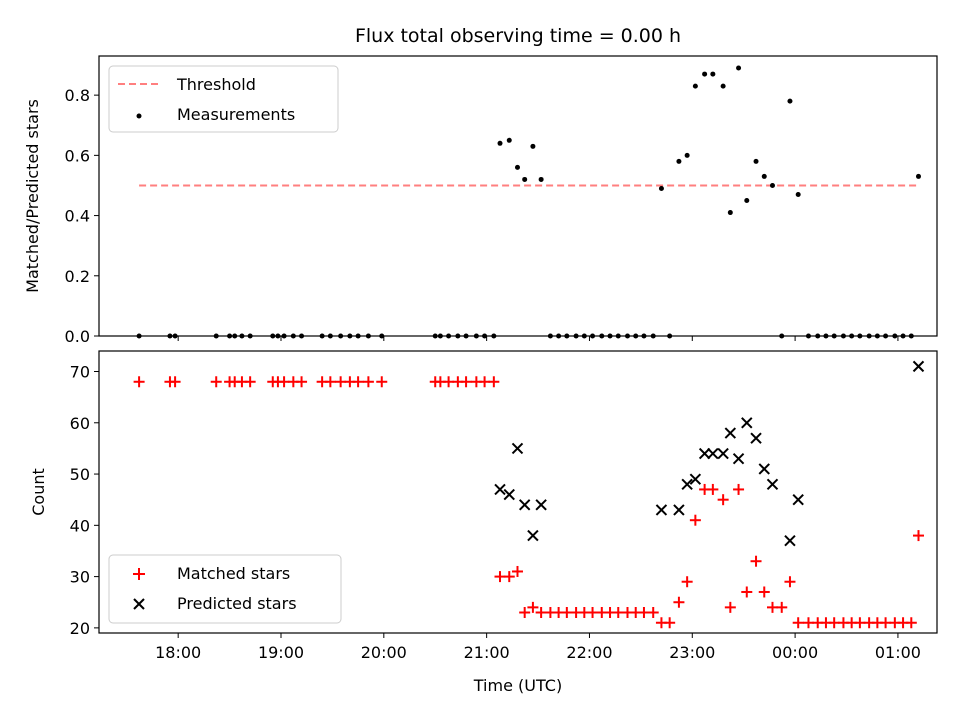  What do you see at coordinates (139, 574) in the screenshot?
I see `legend-matched-swatch` at bounding box center [139, 574].